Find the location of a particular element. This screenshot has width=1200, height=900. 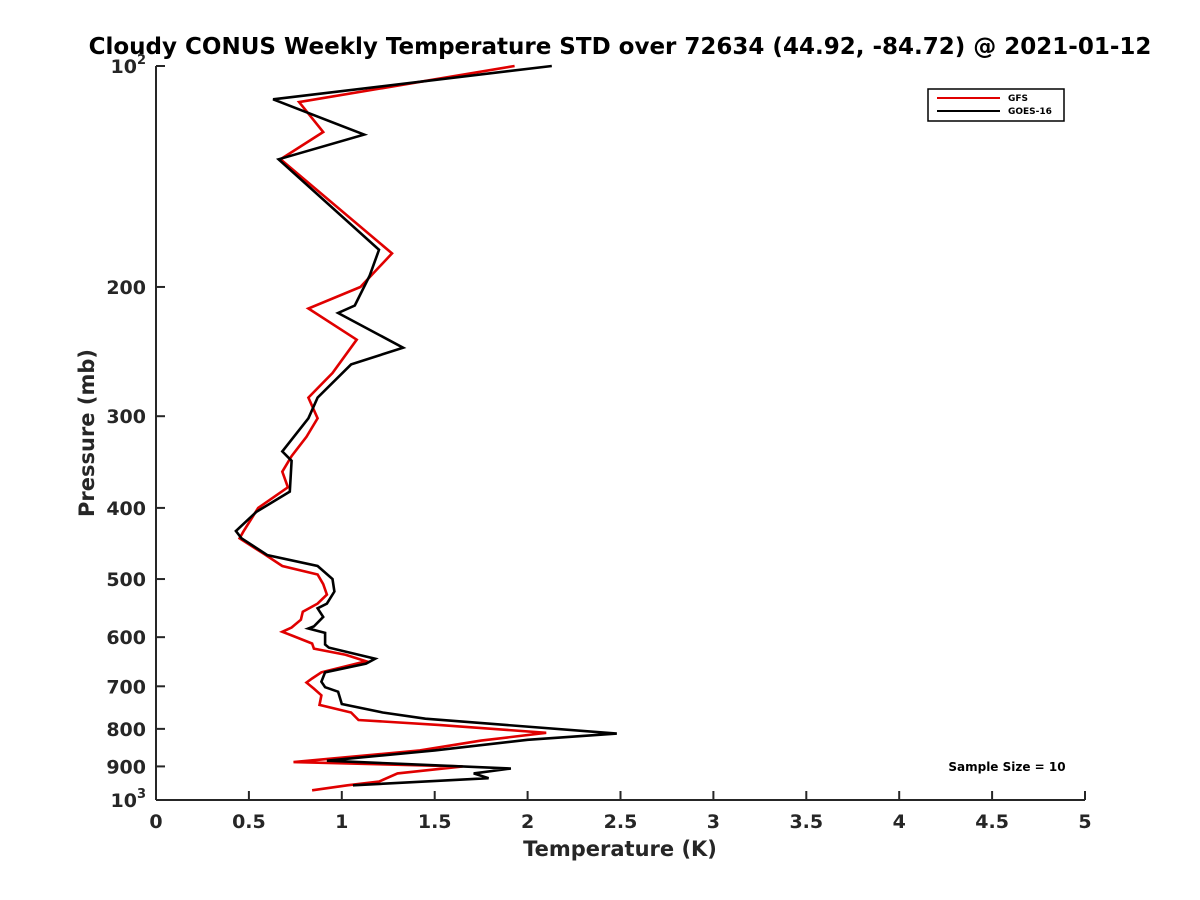

x-tick-label: 4 is located at coordinates (899, 822).